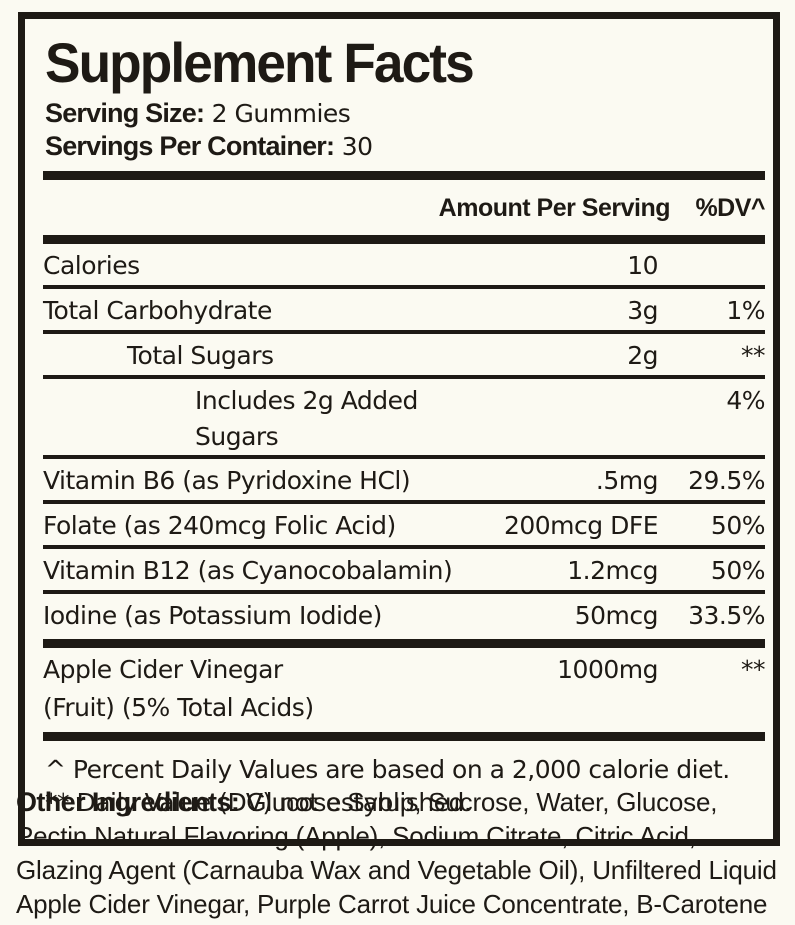 The width and height of the screenshot is (795, 925). Describe the element at coordinates (190, 146) in the screenshot. I see `servings-per-container-label: Servings Per Container:` at that location.